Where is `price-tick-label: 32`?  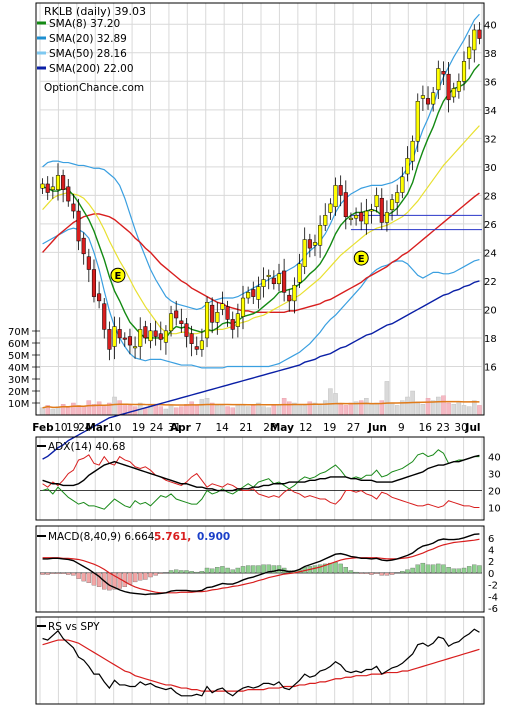 price-tick-label: 32 is located at coordinates (490, 139).